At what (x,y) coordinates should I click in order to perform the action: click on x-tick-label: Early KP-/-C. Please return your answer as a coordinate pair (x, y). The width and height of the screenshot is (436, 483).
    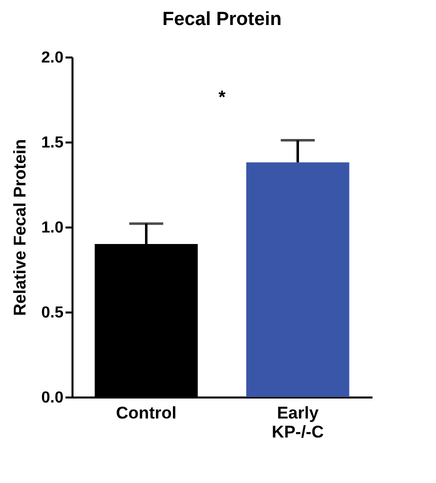
    Looking at the image, I should click on (298, 423).